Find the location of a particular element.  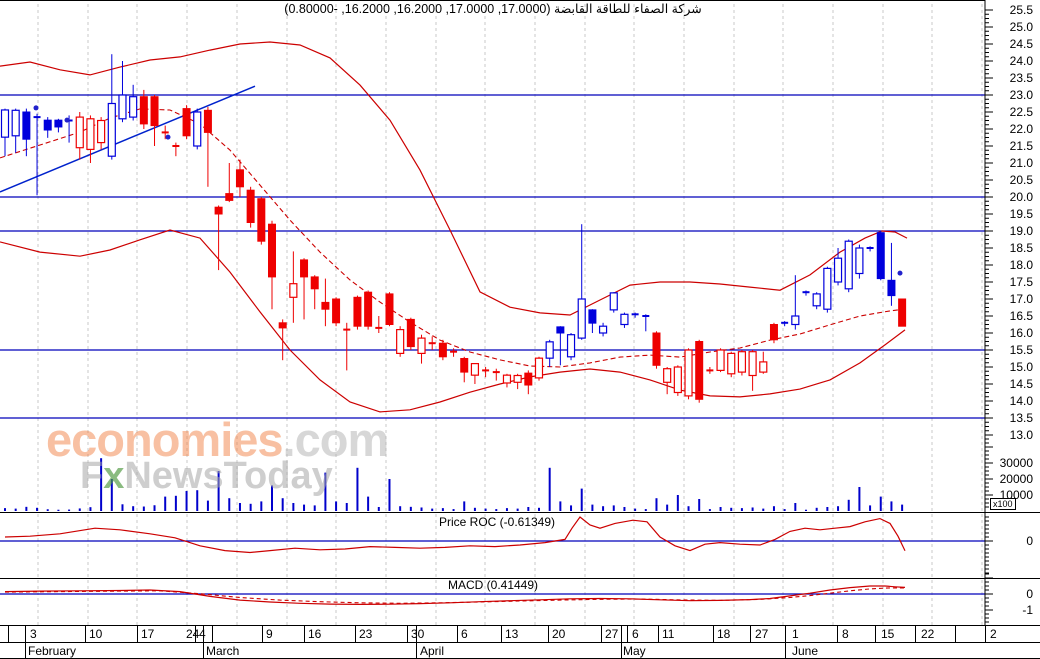

price-tick-label: 19.5 is located at coordinates (1022, 214).